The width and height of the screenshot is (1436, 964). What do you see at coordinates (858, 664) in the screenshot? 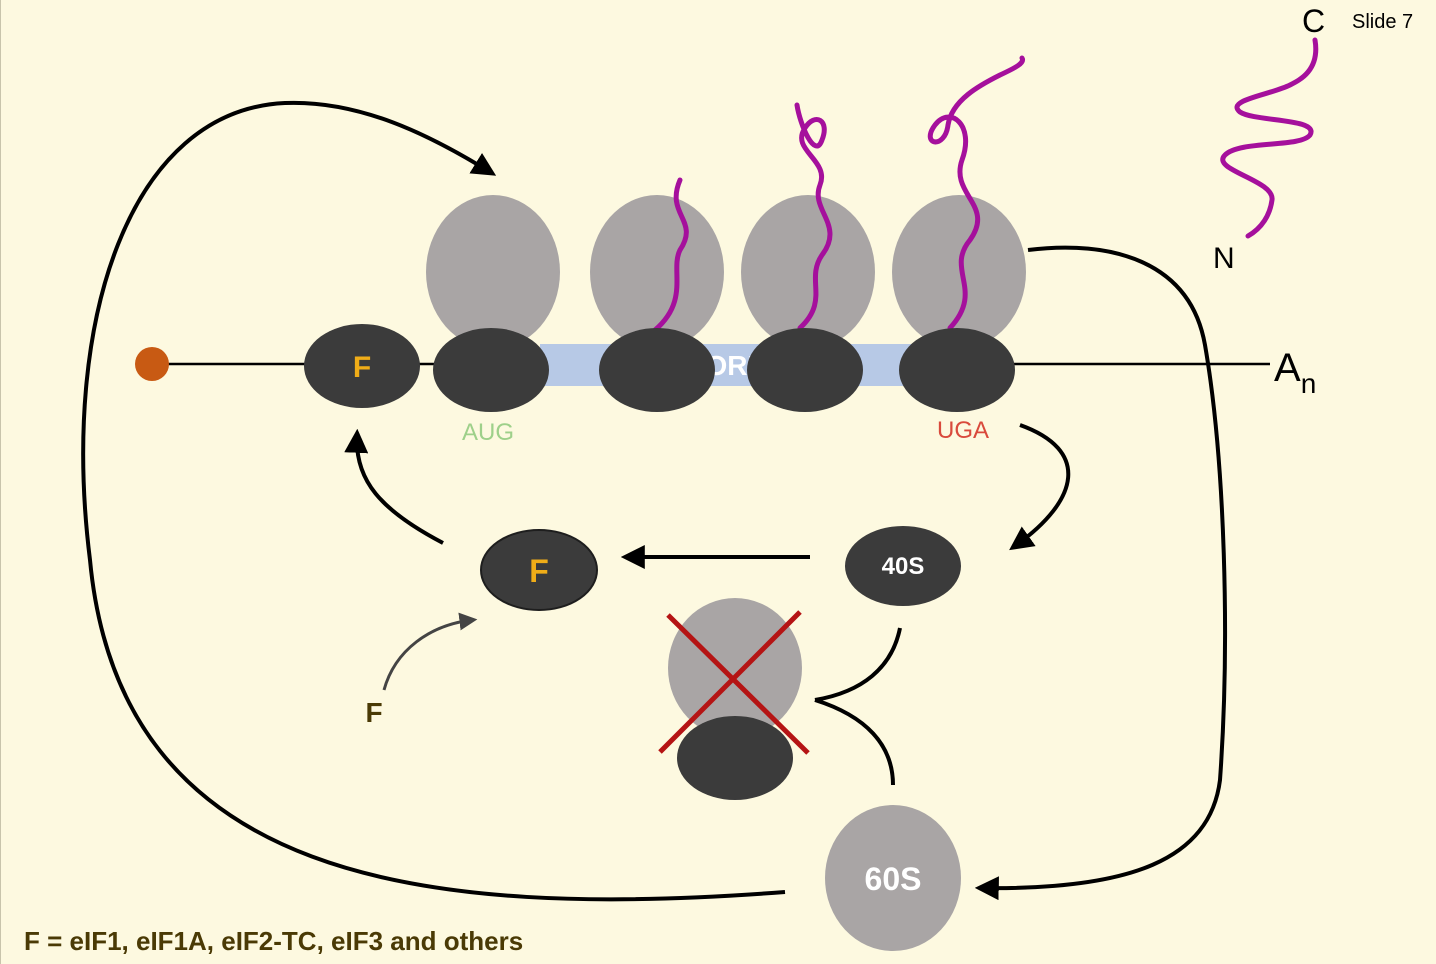
I see `40s-join-bracket` at bounding box center [858, 664].